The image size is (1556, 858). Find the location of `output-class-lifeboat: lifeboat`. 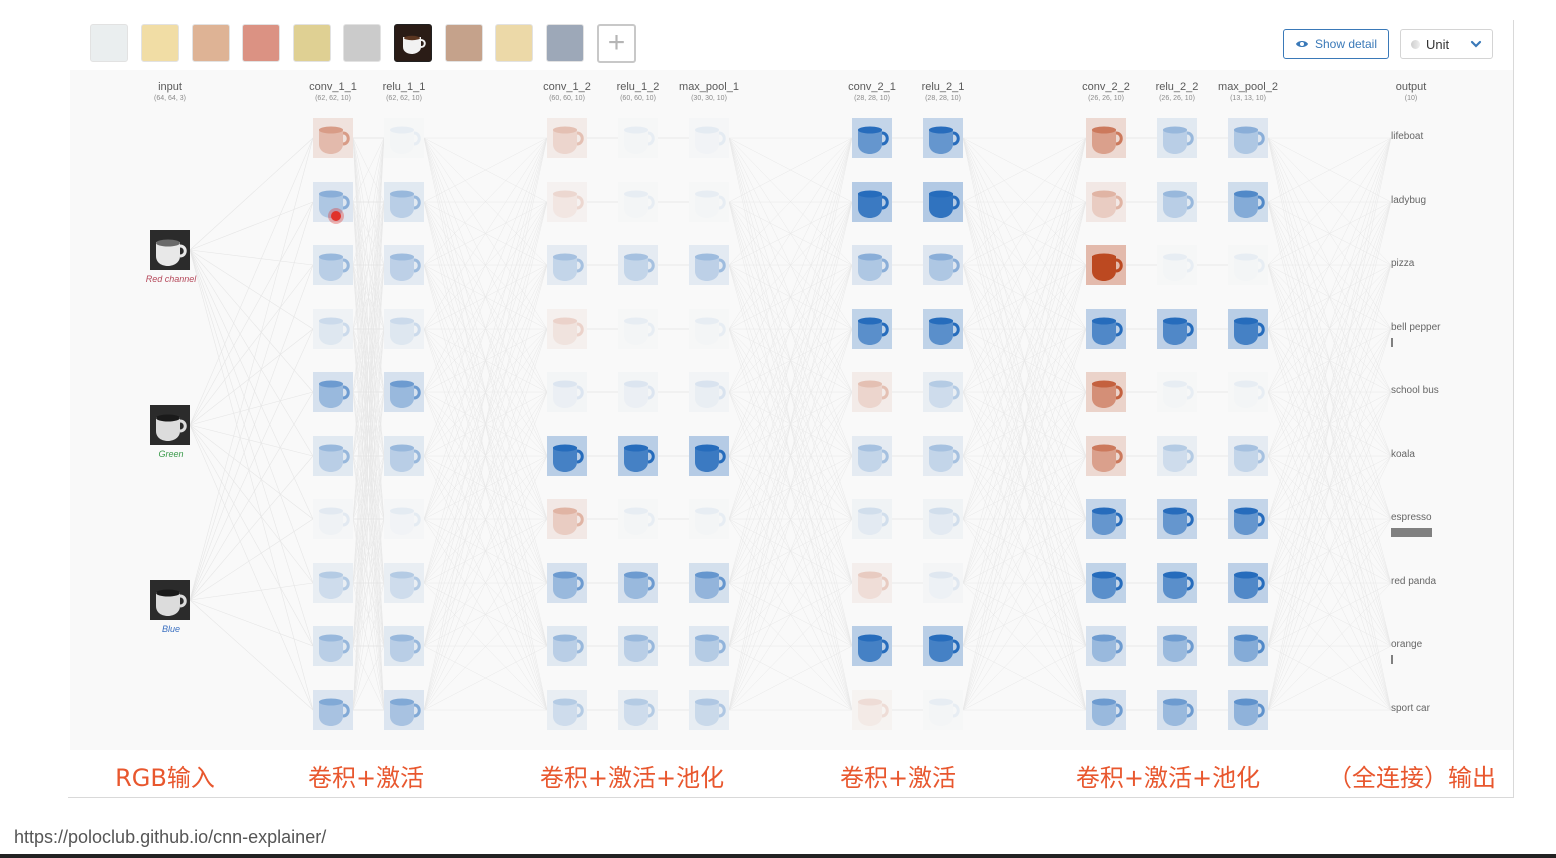

output-class-lifeboat: lifeboat is located at coordinates (1407, 136).